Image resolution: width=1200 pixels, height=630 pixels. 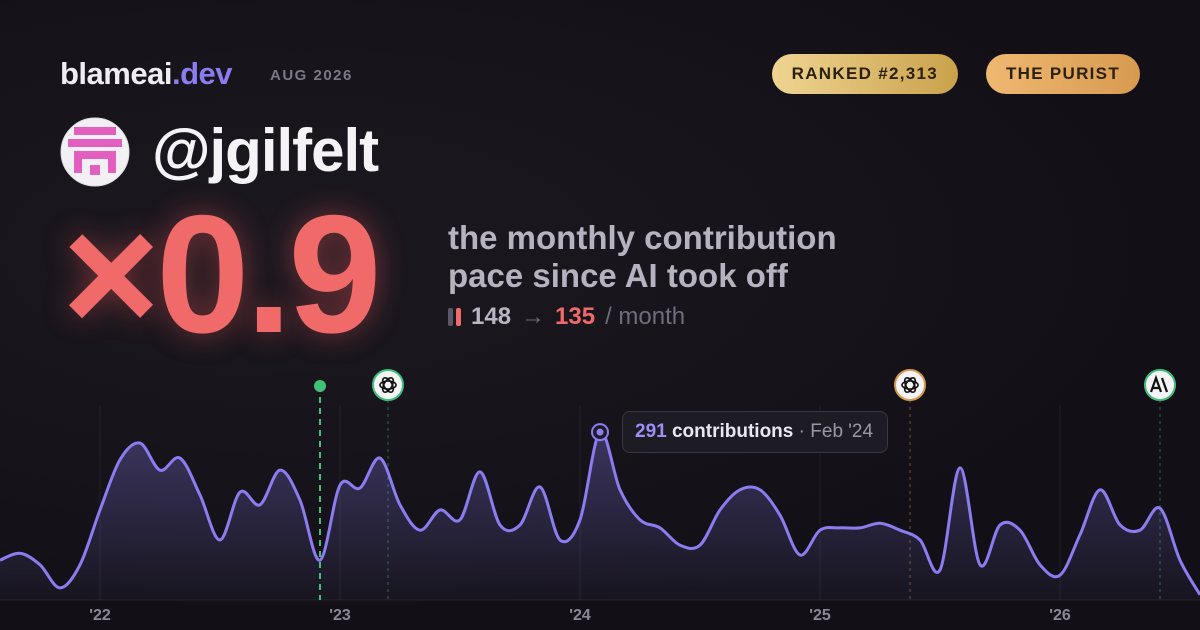 I want to click on highlight-dot, so click(x=600, y=432).